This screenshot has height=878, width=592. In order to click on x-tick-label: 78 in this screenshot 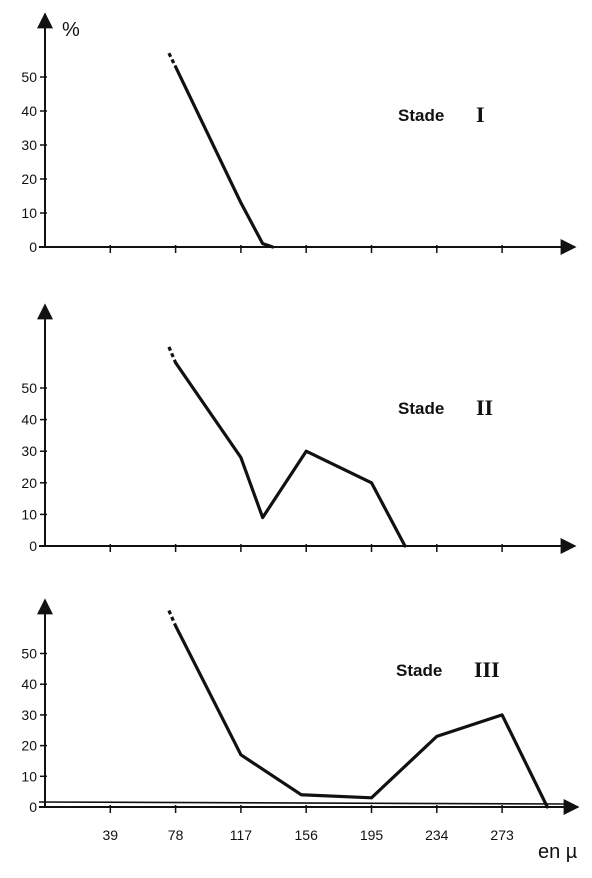, I will do `click(176, 835)`.